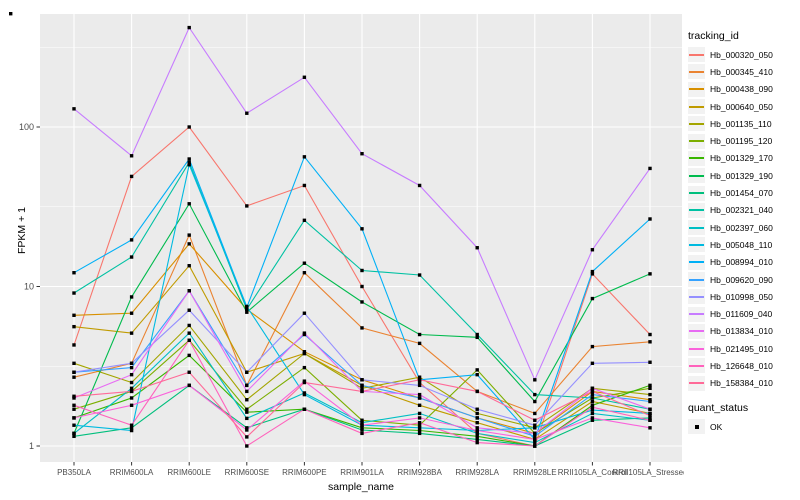  I want to click on legend-entry-label: Hb_158384_010, so click(741, 383).